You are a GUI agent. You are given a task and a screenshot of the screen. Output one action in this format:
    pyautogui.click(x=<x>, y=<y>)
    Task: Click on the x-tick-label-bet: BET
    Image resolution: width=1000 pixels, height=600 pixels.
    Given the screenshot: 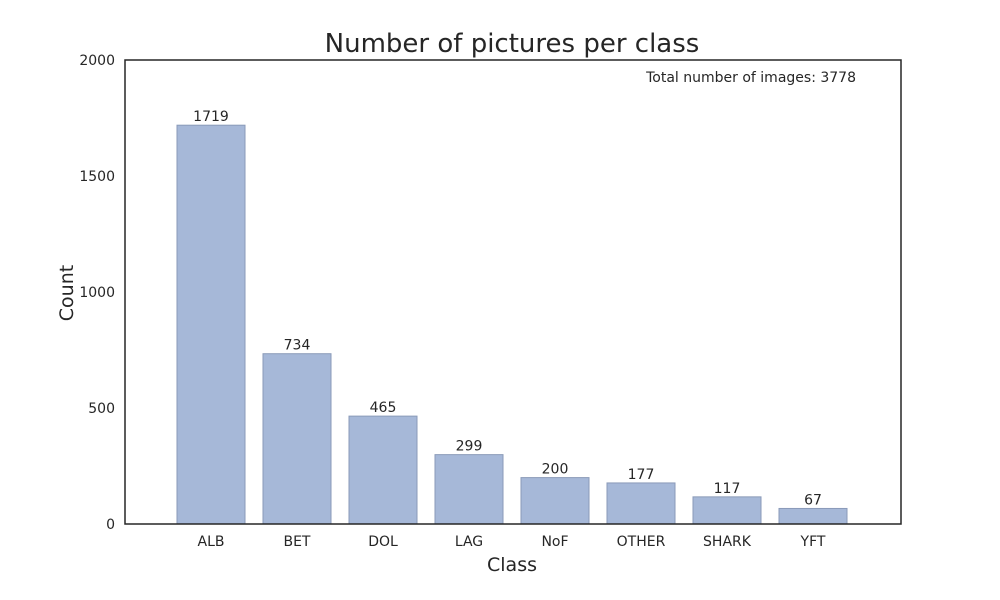 What is the action you would take?
    pyautogui.click(x=296, y=542)
    